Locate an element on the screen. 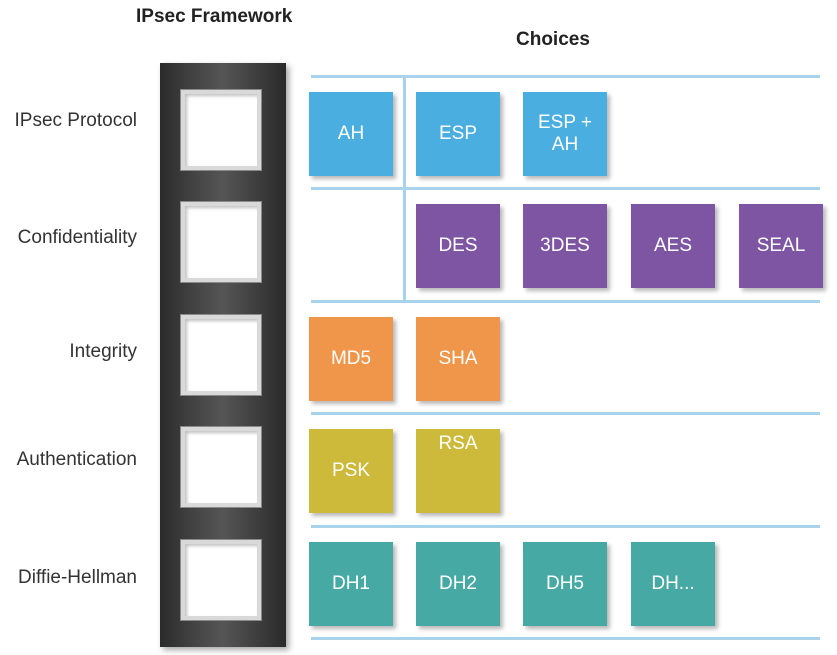  choice-sha: SHA is located at coordinates (458, 359).